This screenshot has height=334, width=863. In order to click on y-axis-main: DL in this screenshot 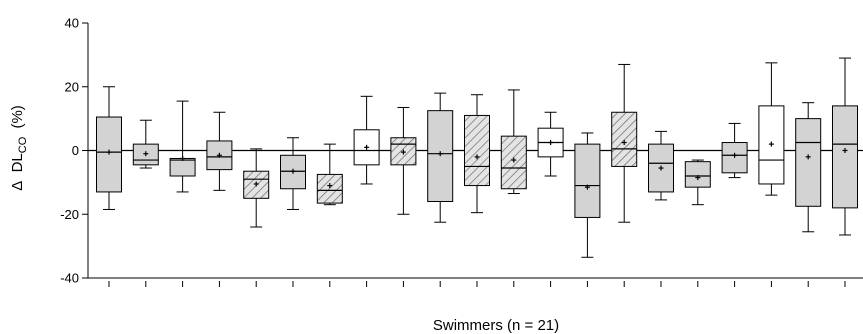, I will do `click(17, 162)`.